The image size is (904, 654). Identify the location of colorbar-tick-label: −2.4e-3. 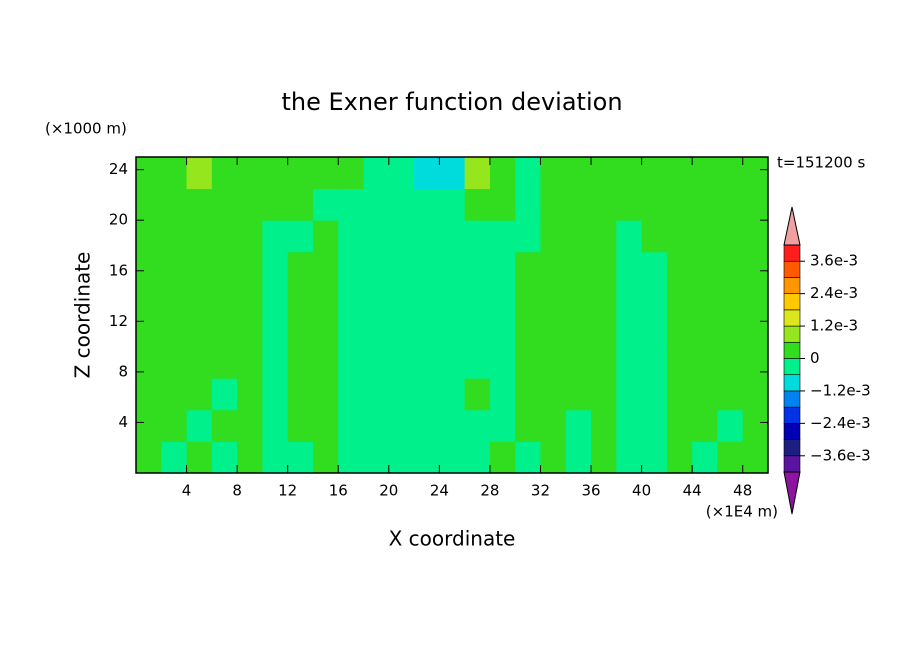
(840, 423).